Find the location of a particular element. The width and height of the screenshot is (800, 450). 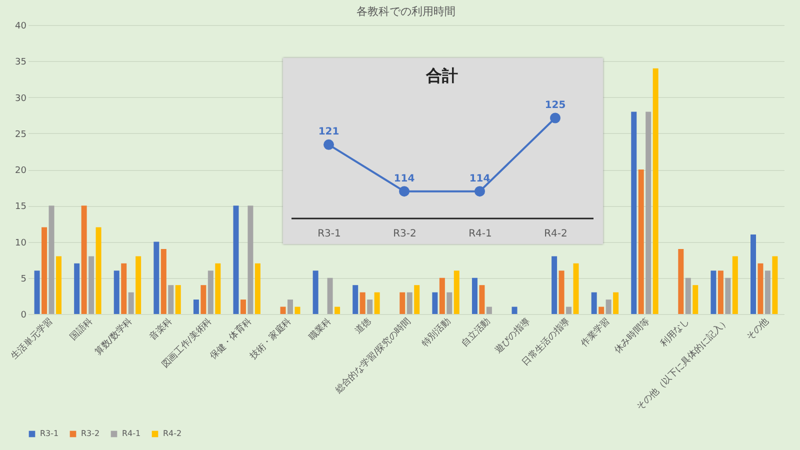

y-tick-label: 5 is located at coordinates (23, 279).